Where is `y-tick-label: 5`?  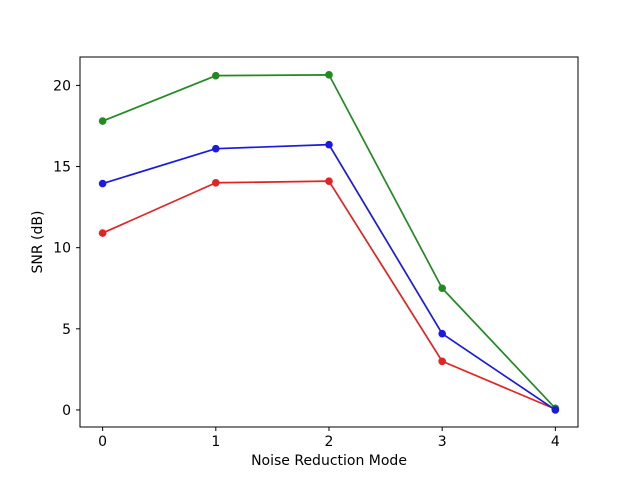
y-tick-label: 5 is located at coordinates (66, 330).